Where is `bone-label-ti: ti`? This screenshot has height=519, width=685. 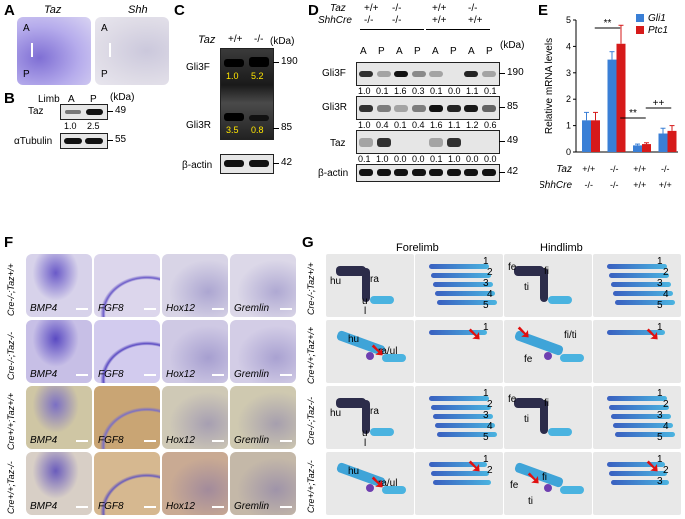 bone-label-ti: ti is located at coordinates (530, 501).